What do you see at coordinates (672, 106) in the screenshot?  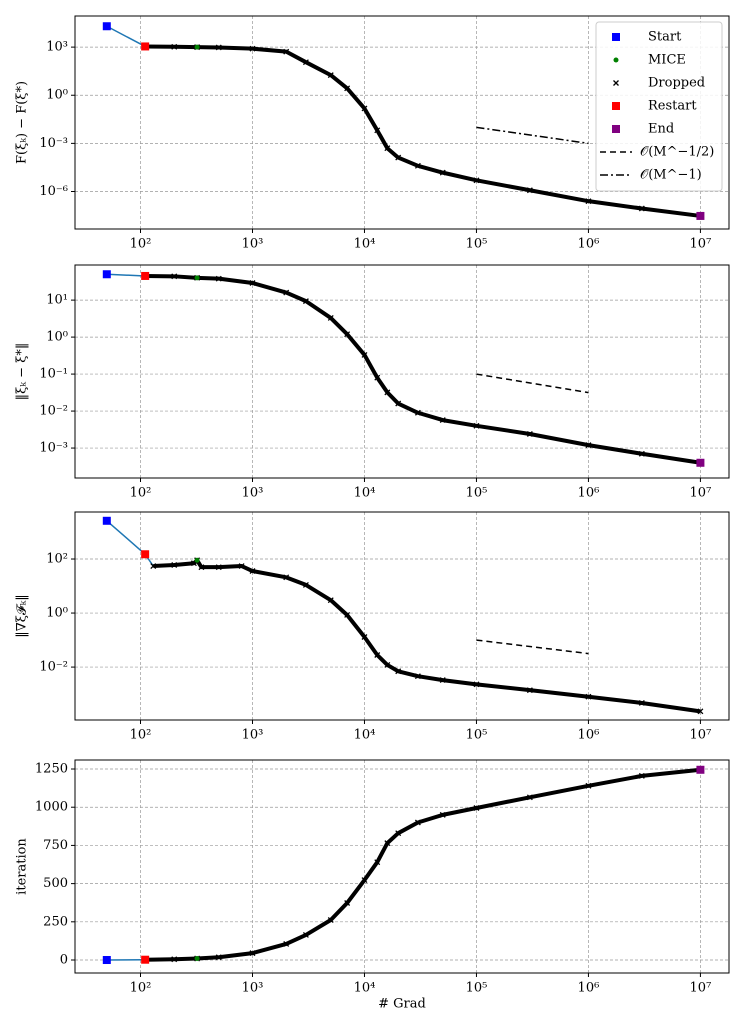 I see `legend-label: Restart` at bounding box center [672, 106].